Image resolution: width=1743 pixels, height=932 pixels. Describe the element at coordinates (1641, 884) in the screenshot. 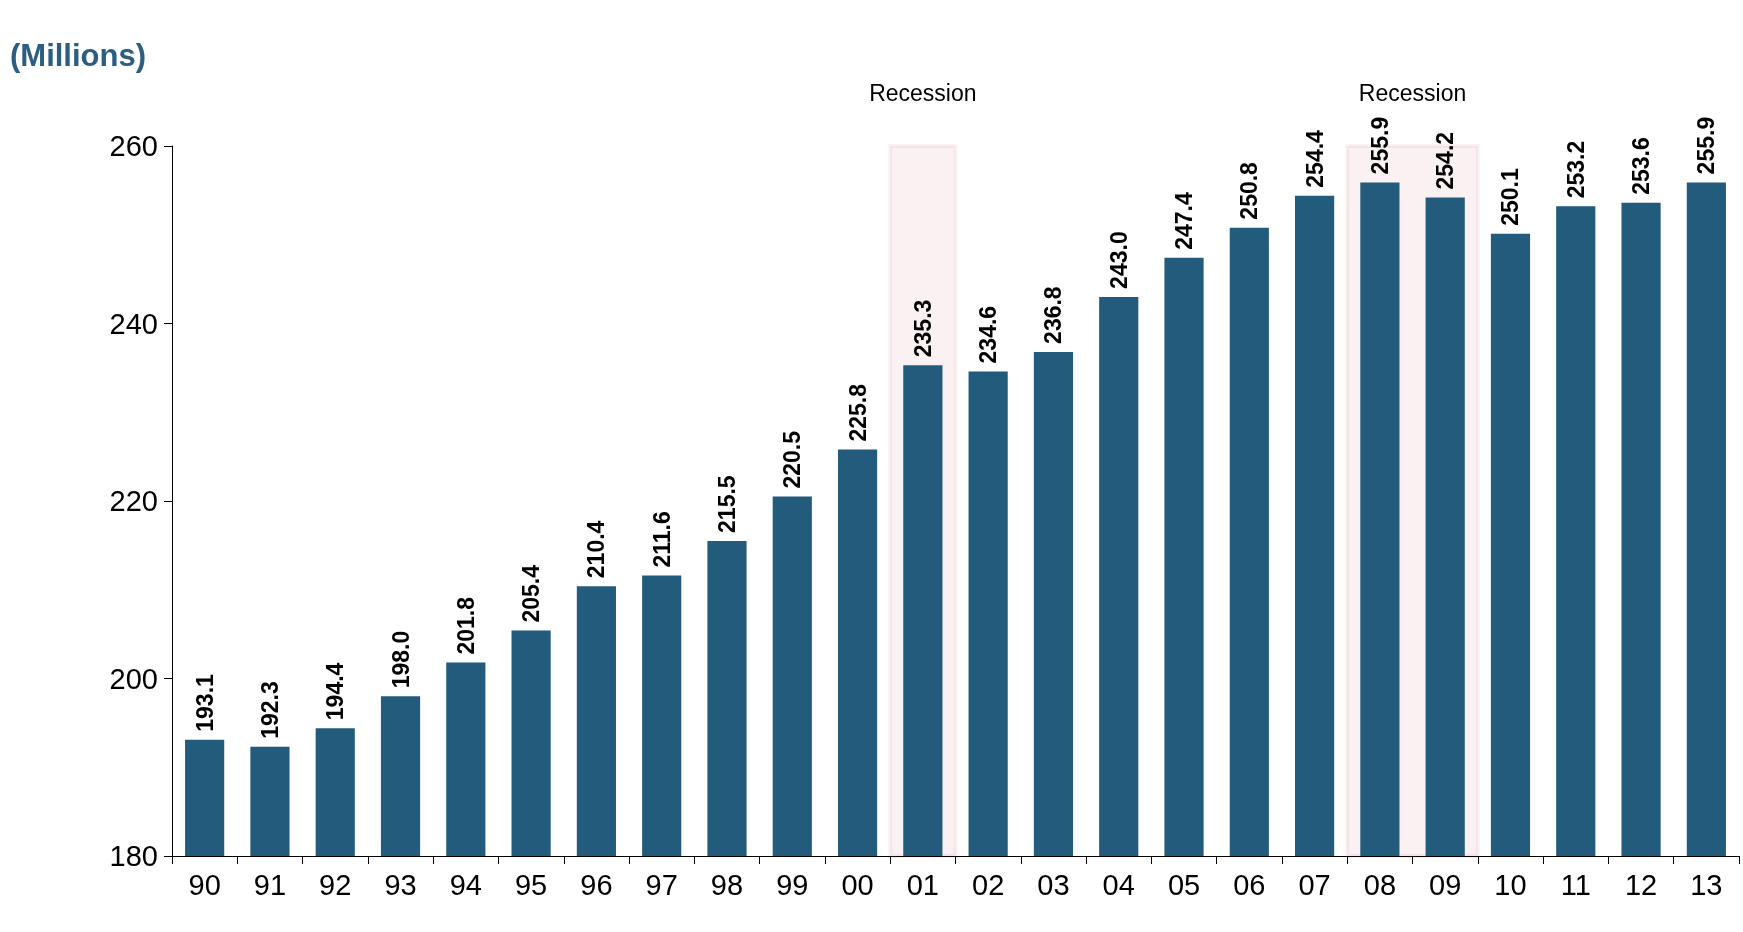

I see `x-tick-label: 12` at that location.